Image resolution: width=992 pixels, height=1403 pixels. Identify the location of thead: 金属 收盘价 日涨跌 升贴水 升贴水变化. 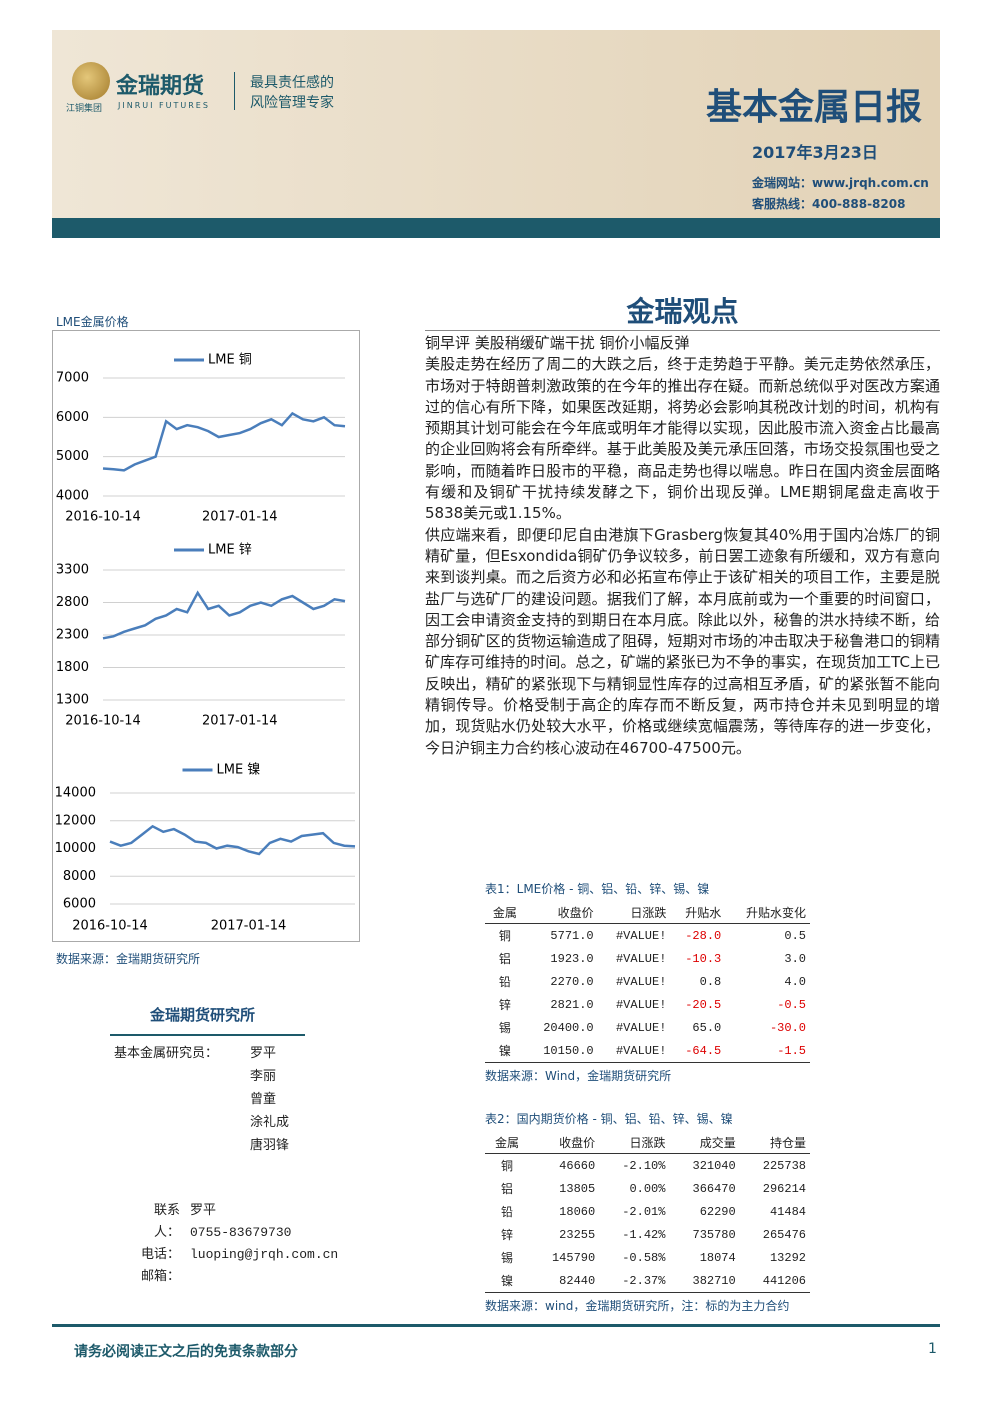
(647, 912).